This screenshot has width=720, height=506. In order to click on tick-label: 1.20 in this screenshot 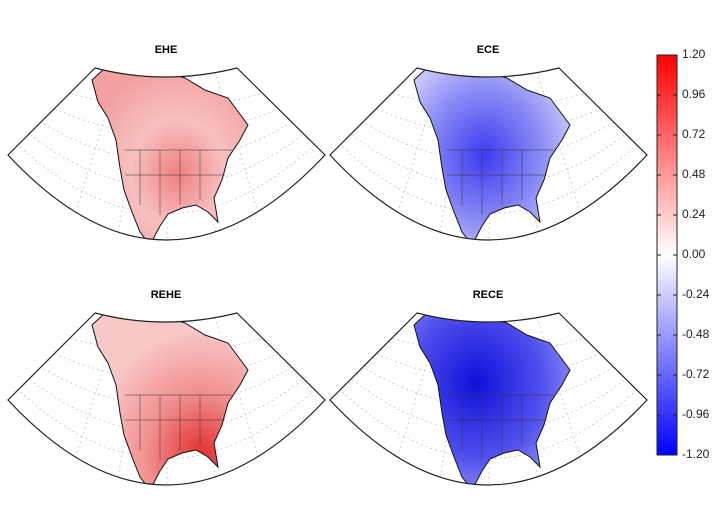, I will do `click(694, 54)`.